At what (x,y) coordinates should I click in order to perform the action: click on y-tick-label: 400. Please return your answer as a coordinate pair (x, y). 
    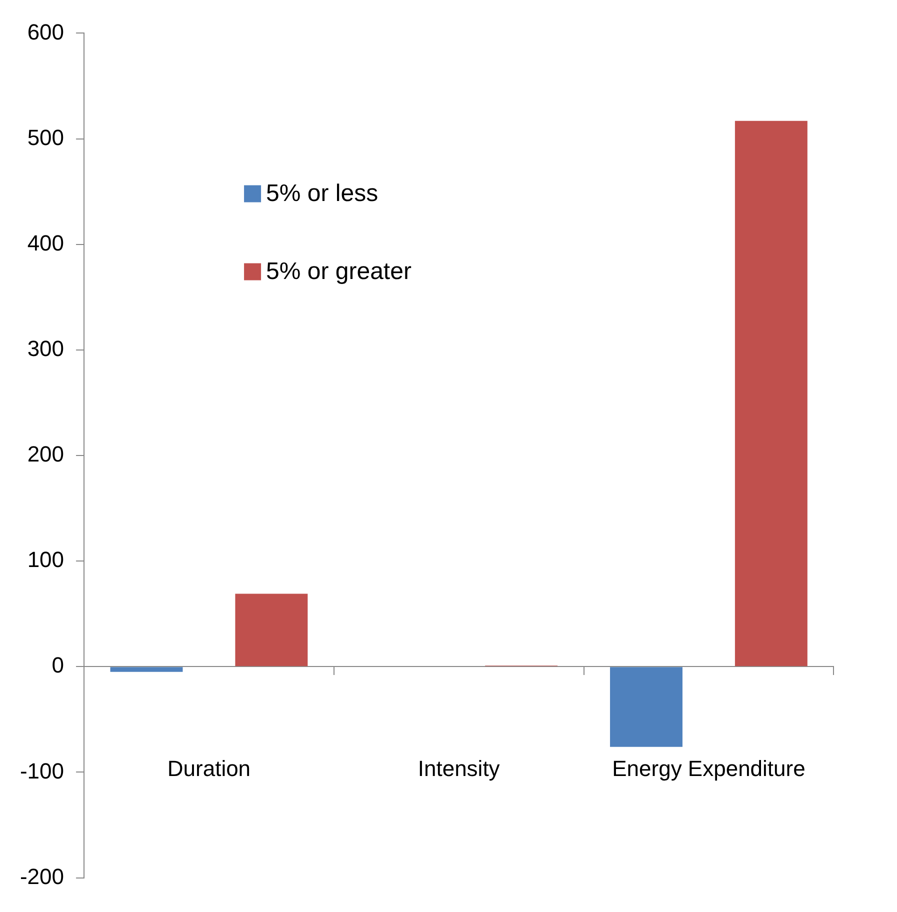
    Looking at the image, I should click on (45, 243).